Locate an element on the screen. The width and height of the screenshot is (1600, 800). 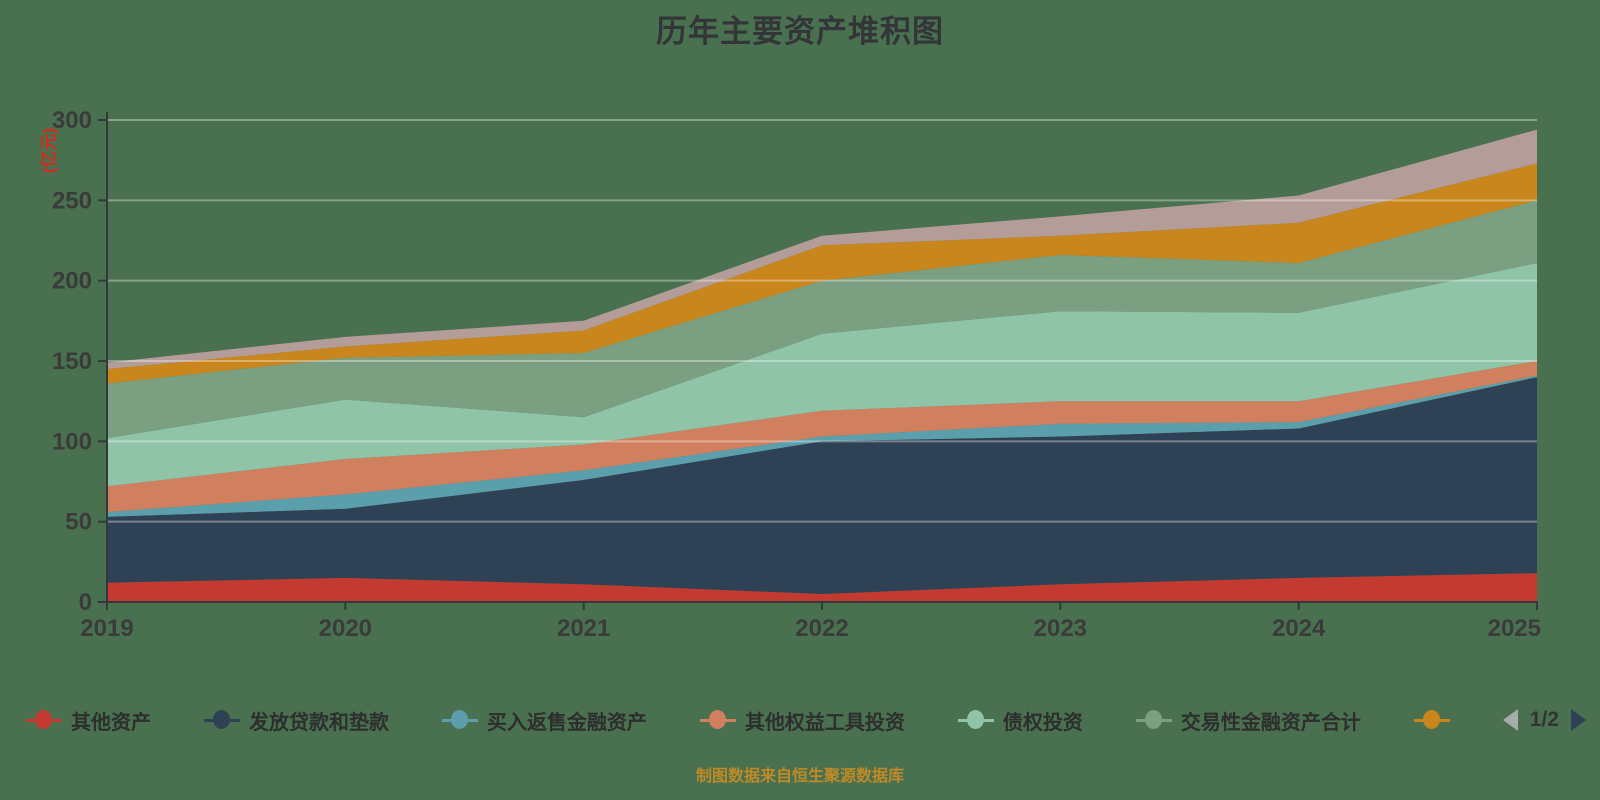
page-title: 历年主要资产堆积图 is located at coordinates (800, 31).